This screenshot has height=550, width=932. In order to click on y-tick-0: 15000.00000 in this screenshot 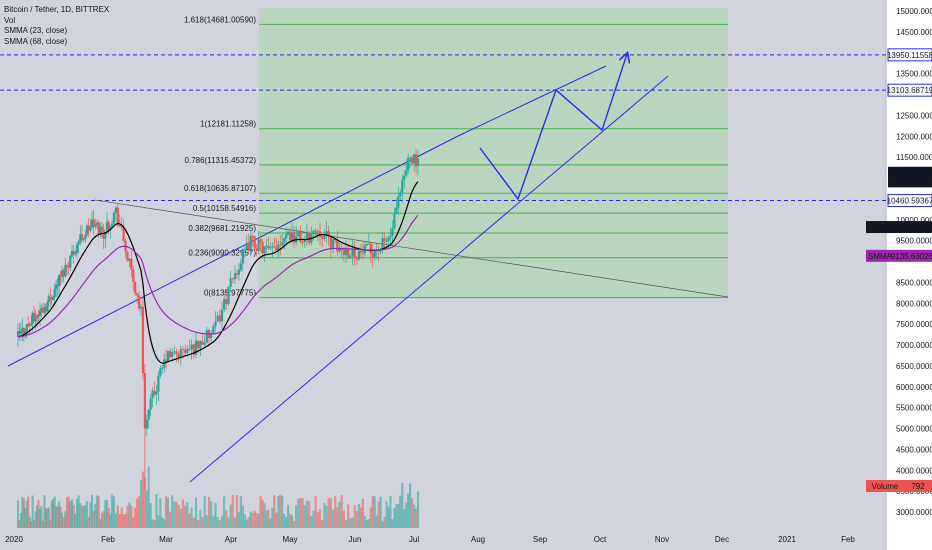, I will do `click(914, 11)`.